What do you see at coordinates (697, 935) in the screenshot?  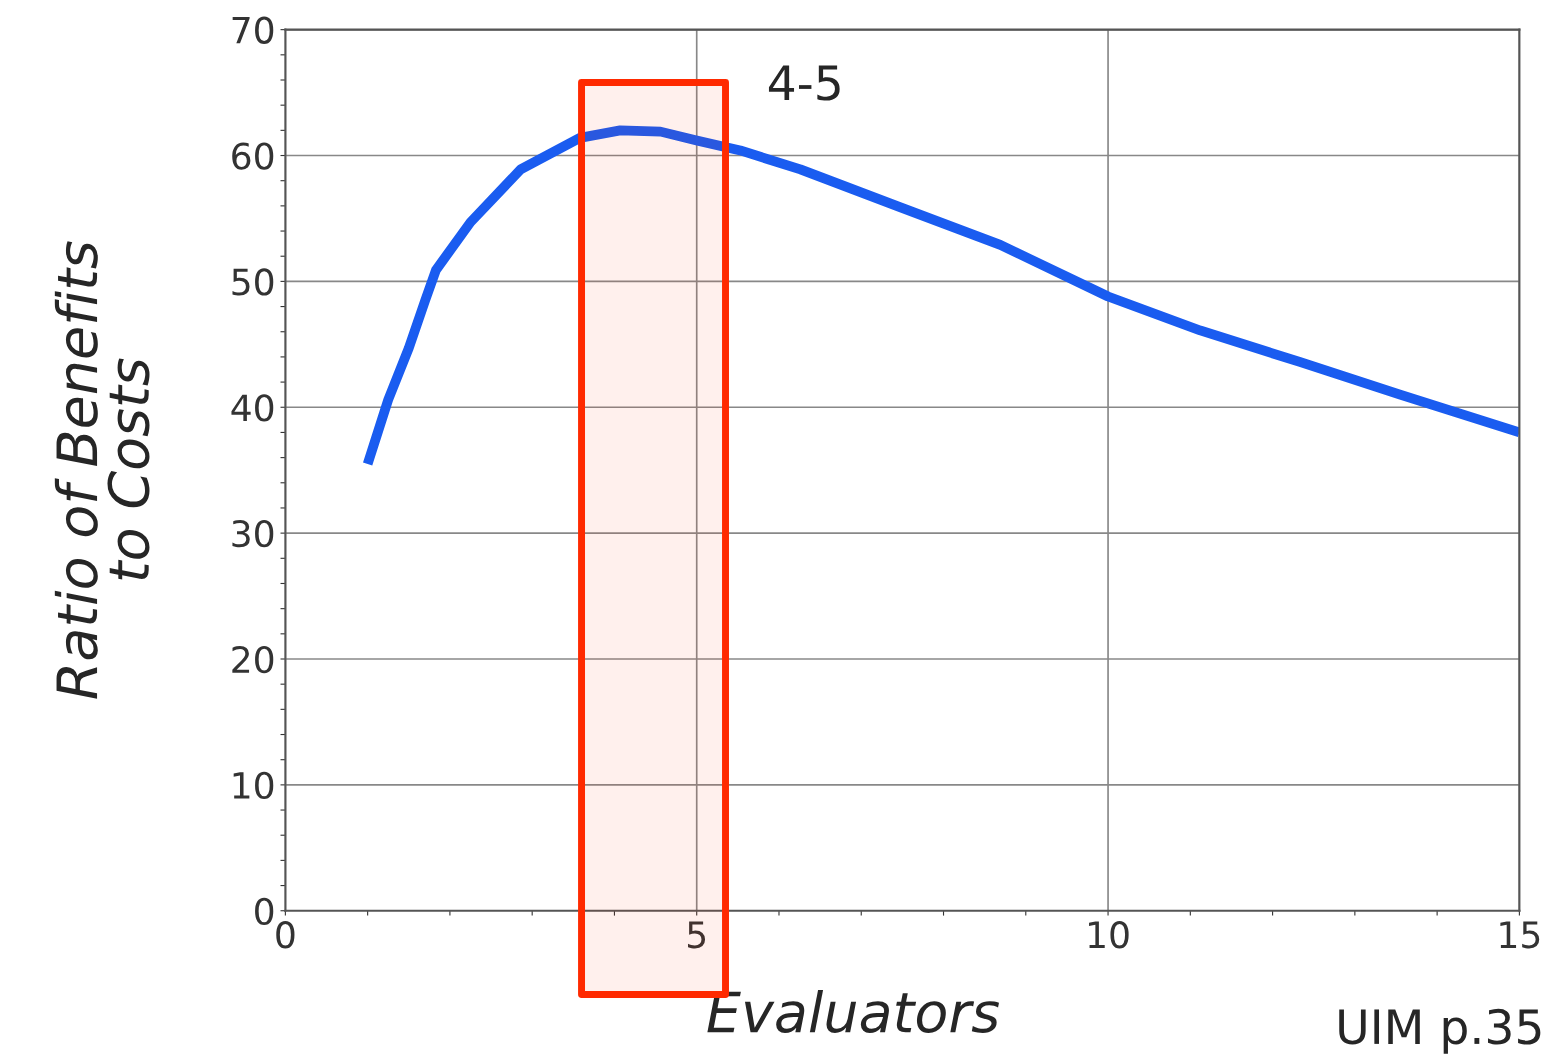 I see `x-tick-label: 5` at bounding box center [697, 935].